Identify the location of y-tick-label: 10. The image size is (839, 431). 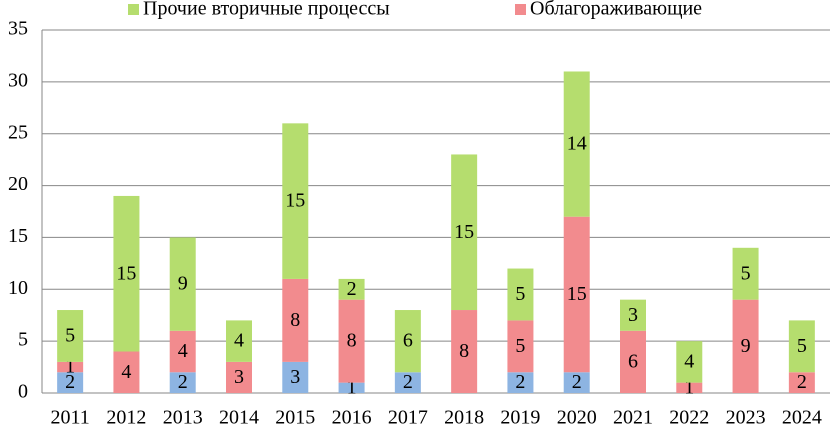
(18, 288).